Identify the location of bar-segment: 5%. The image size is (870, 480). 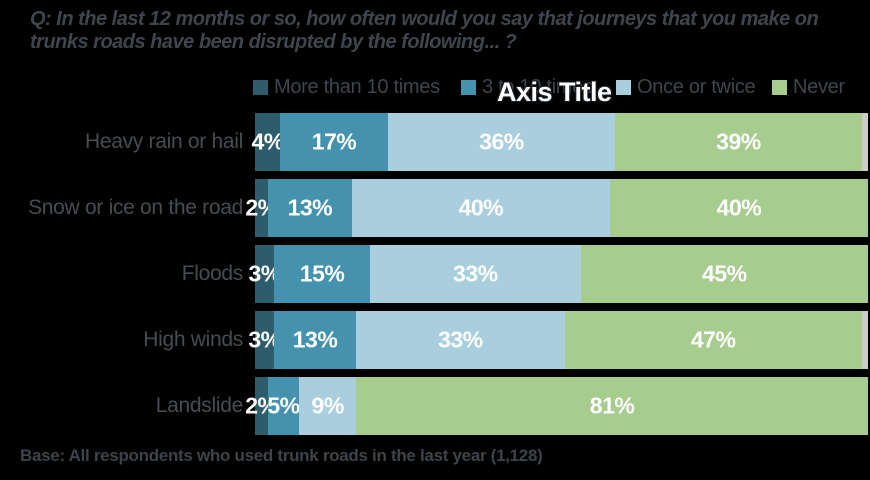
(283, 406).